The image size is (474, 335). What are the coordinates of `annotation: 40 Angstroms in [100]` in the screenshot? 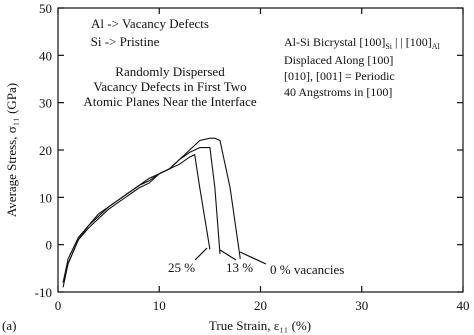 It's located at (338, 92).